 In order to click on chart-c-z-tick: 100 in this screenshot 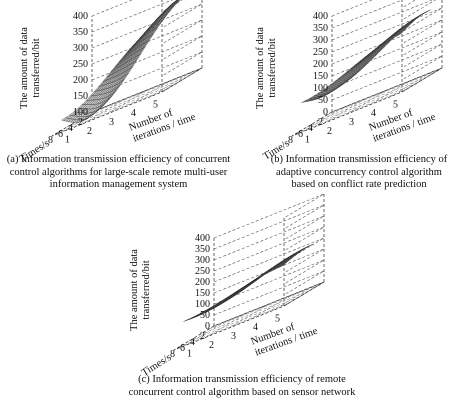, I will do `click(202, 304)`.